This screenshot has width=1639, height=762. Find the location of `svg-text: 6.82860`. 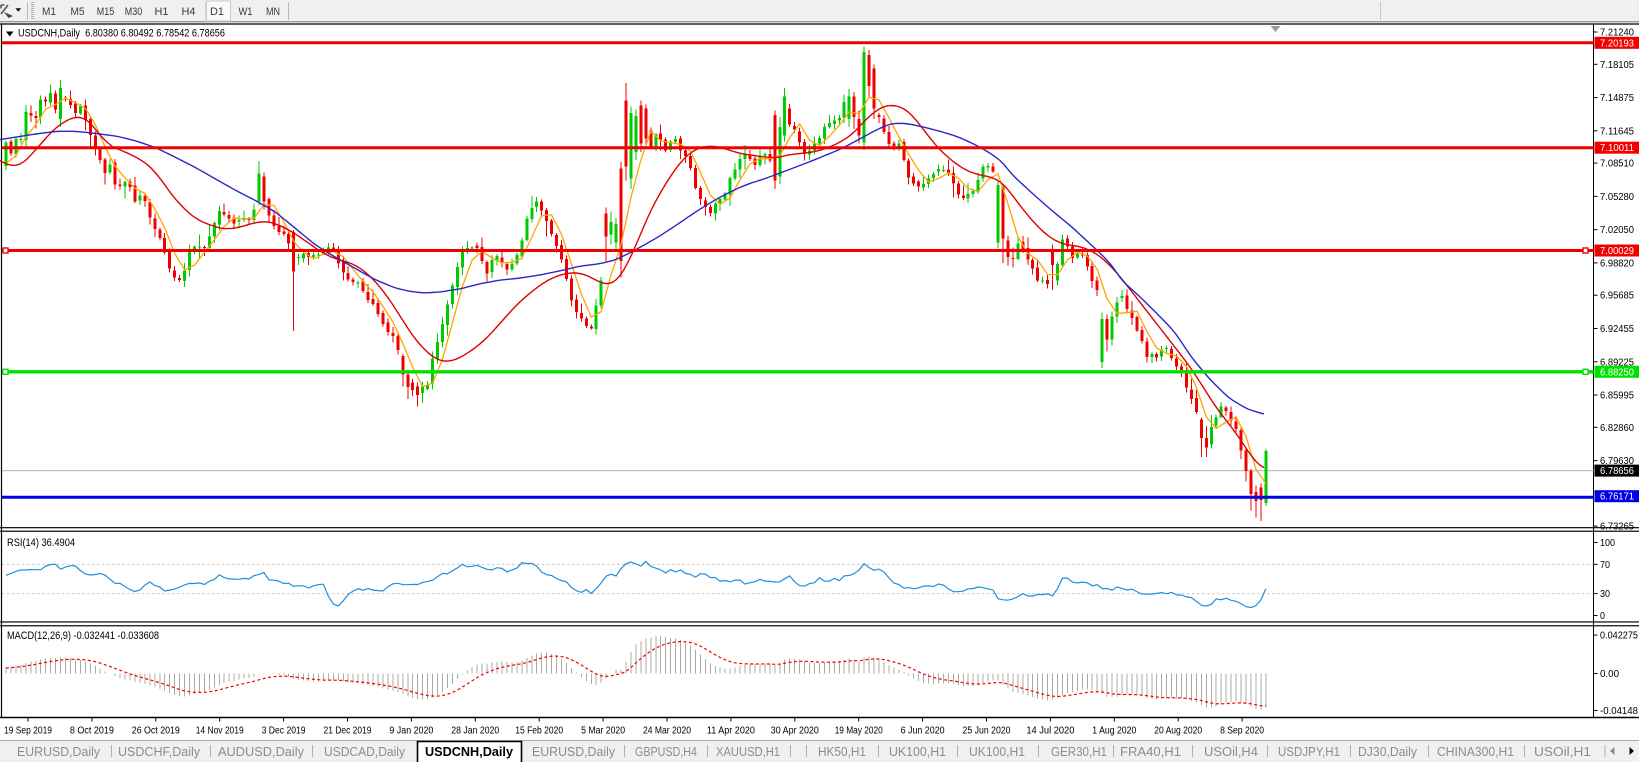

svg-text: 6.82860 is located at coordinates (1617, 428).